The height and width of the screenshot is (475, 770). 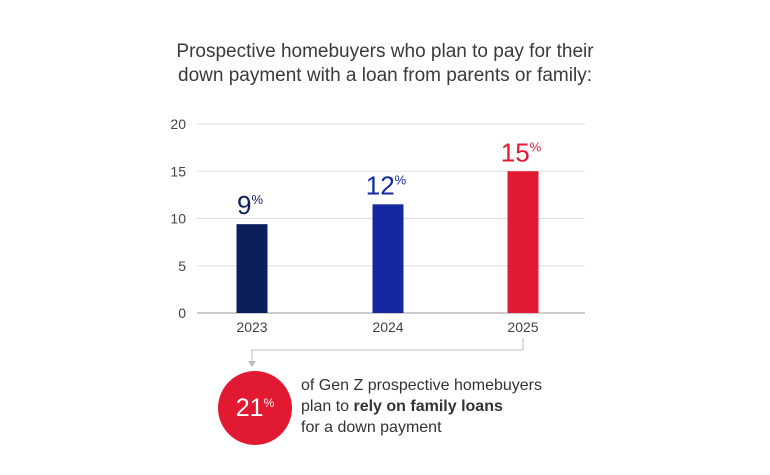 I want to click on bar-2023, so click(x=252, y=268).